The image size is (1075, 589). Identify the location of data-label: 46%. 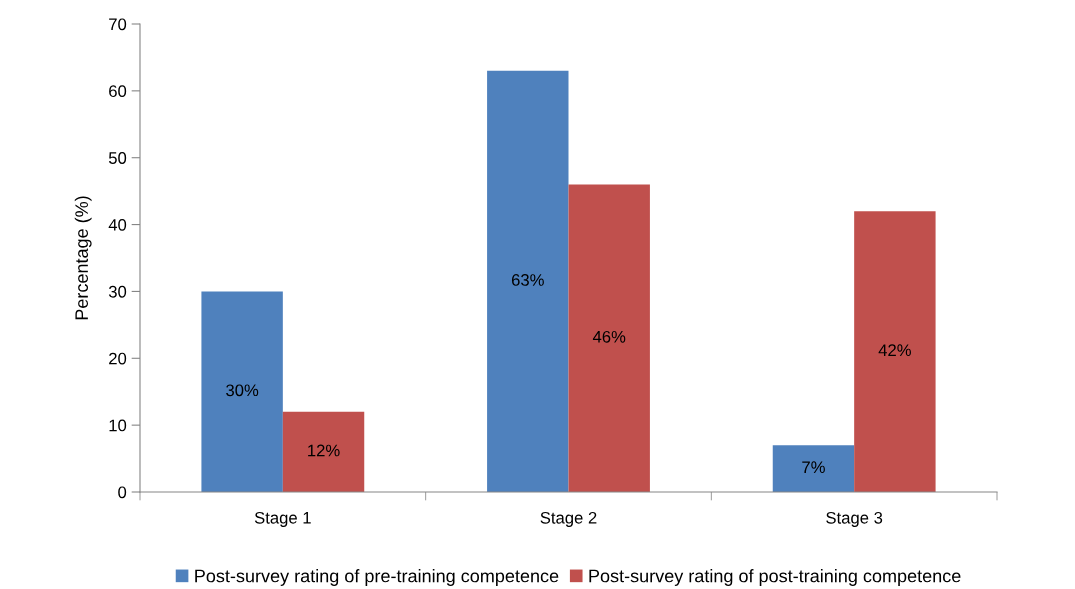
(609, 336).